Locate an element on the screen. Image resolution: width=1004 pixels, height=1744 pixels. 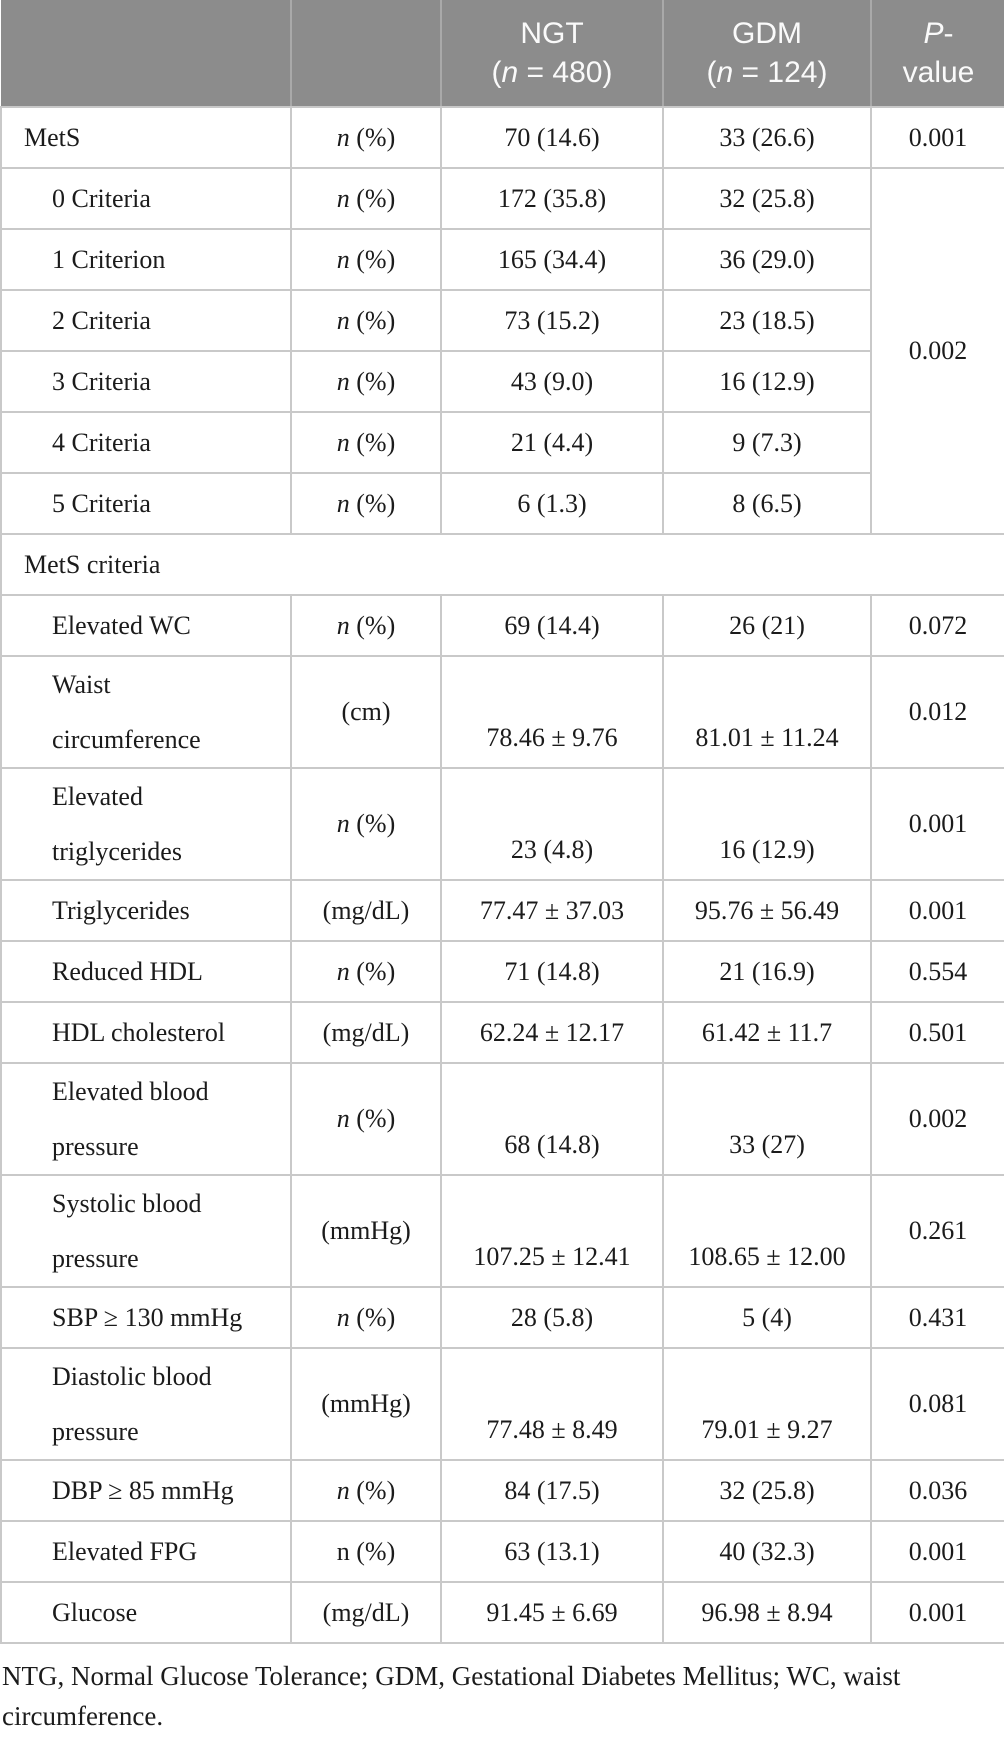
ngt-value-cell: 165 (34.4) is located at coordinates (552, 259).